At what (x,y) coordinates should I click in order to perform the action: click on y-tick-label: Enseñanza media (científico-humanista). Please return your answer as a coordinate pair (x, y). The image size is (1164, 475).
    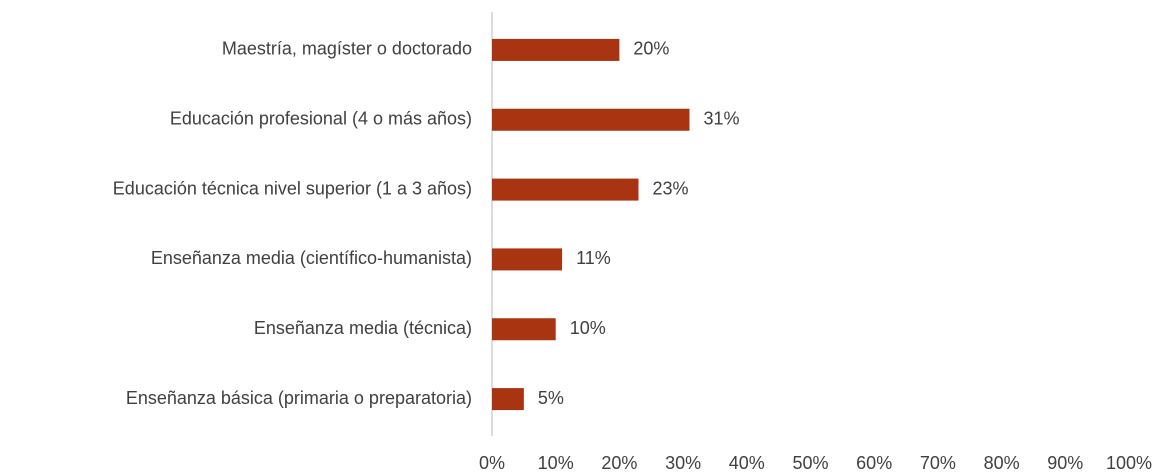
    Looking at the image, I should click on (311, 258).